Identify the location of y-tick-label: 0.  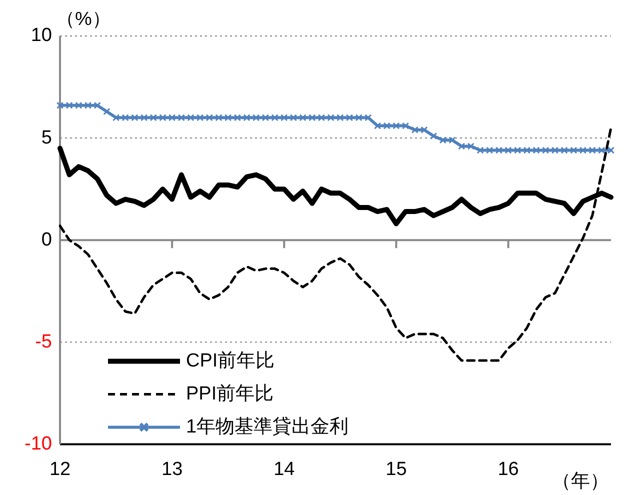
(46, 239).